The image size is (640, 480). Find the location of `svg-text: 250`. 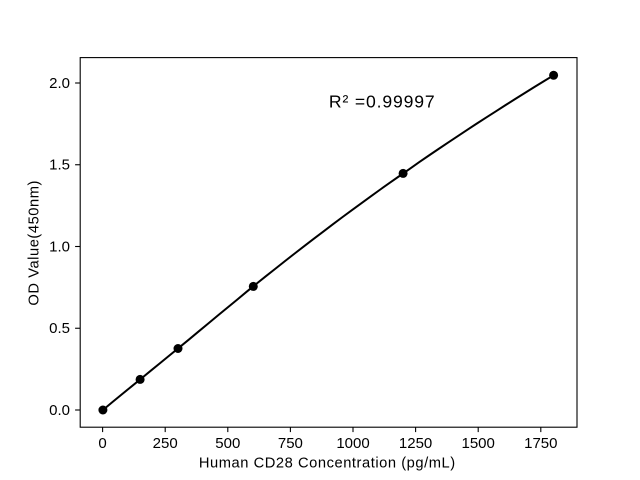

svg-text: 250 is located at coordinates (165, 443).